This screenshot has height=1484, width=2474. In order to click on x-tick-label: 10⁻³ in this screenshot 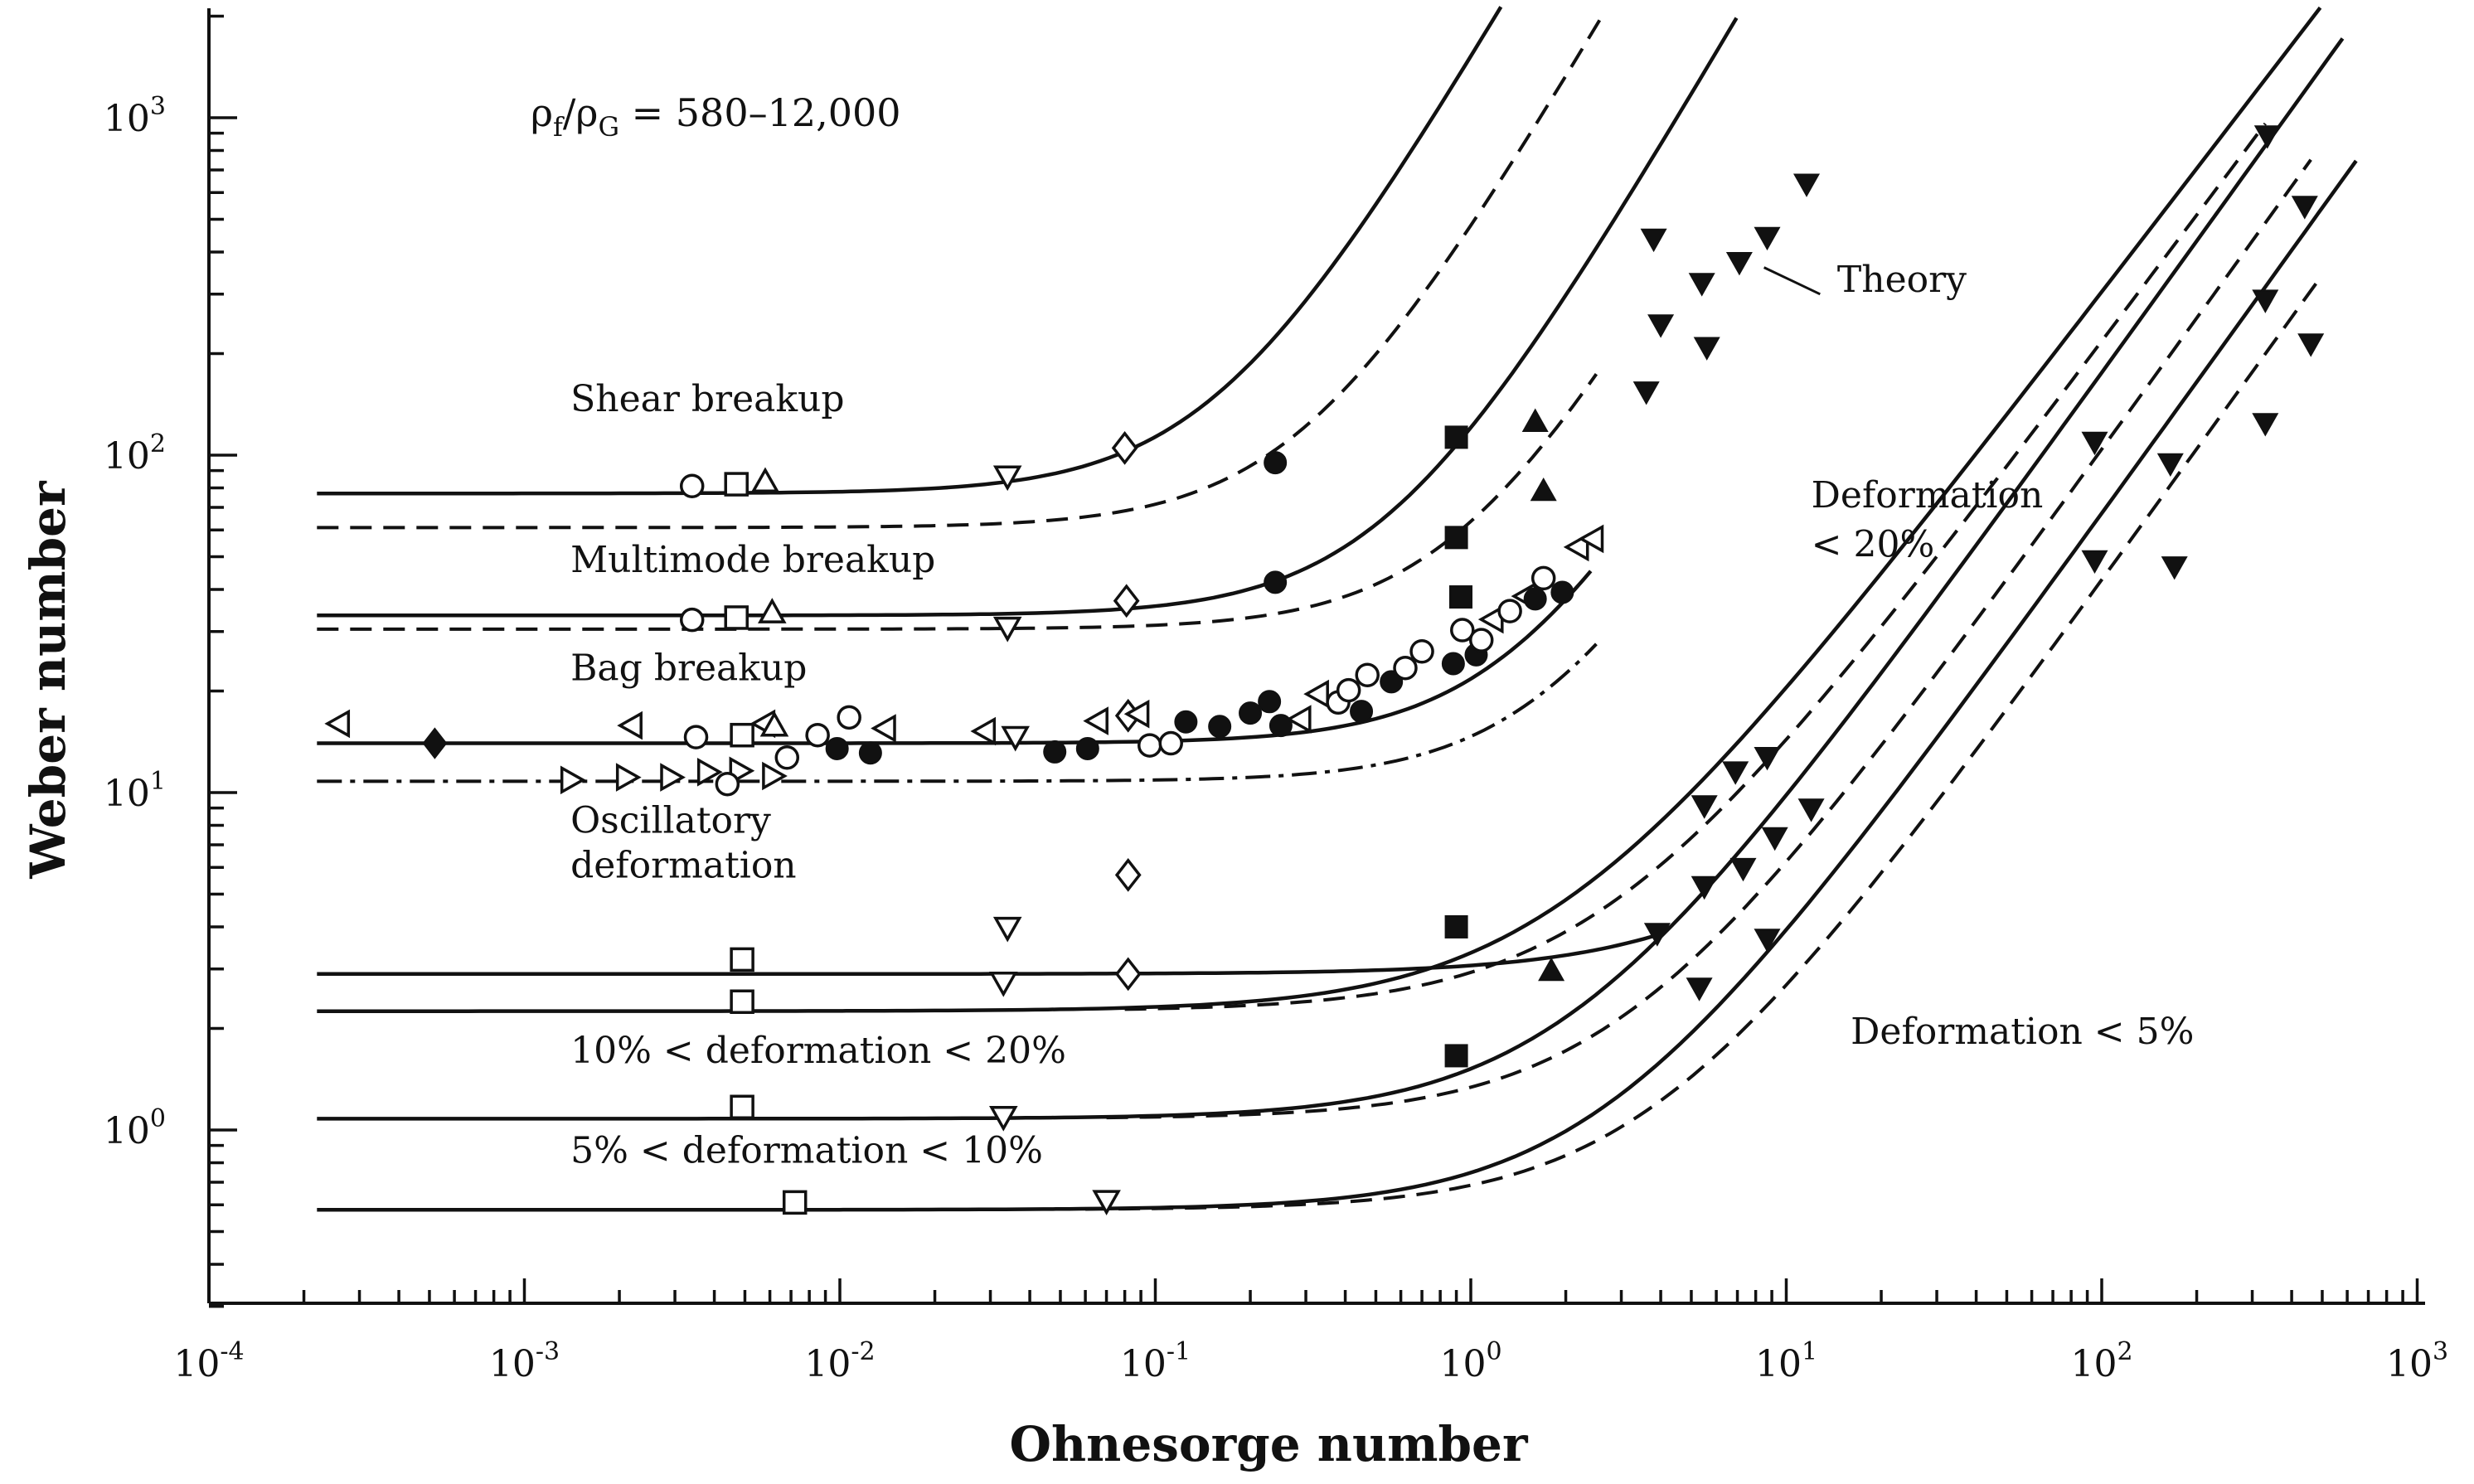, I will do `click(524, 1361)`.